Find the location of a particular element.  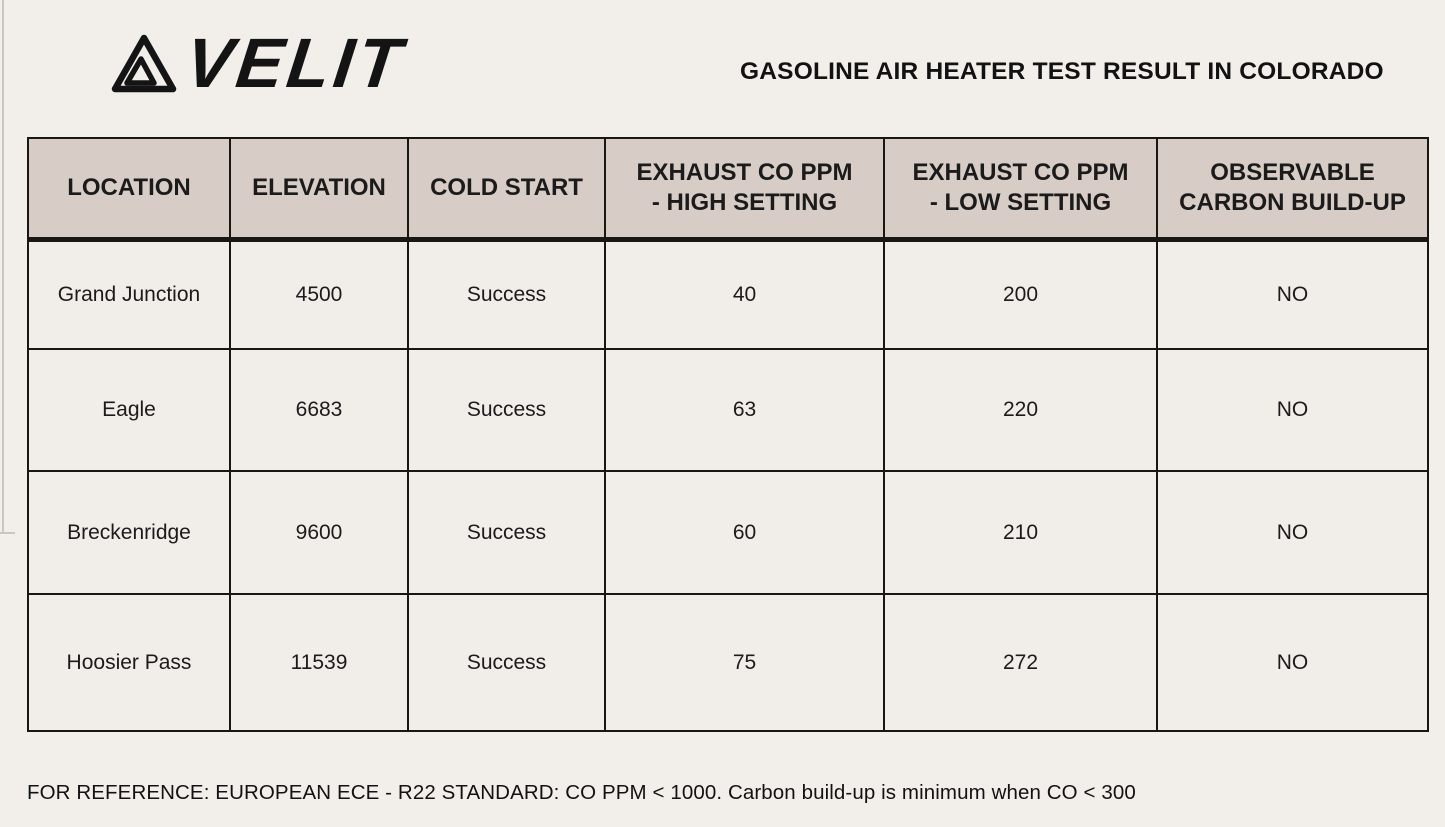

page-edge-tick is located at coordinates (7, 533).